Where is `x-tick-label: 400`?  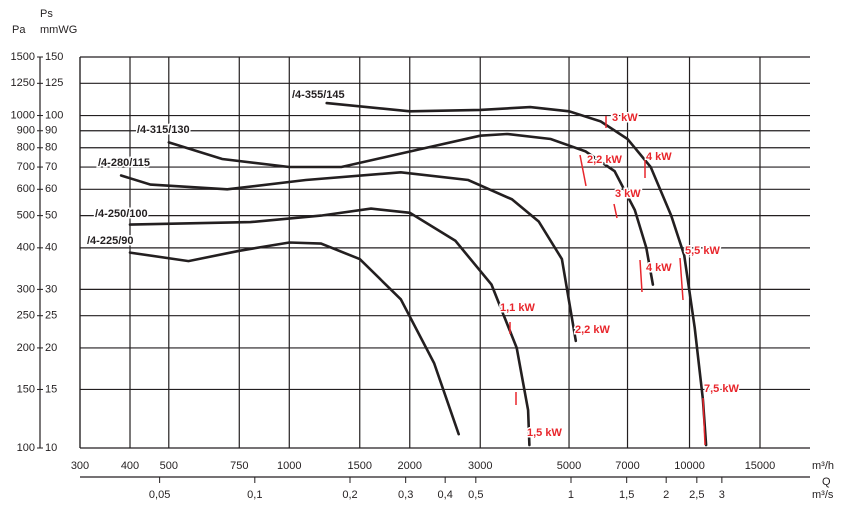
x-tick-label: 400 is located at coordinates (130, 466).